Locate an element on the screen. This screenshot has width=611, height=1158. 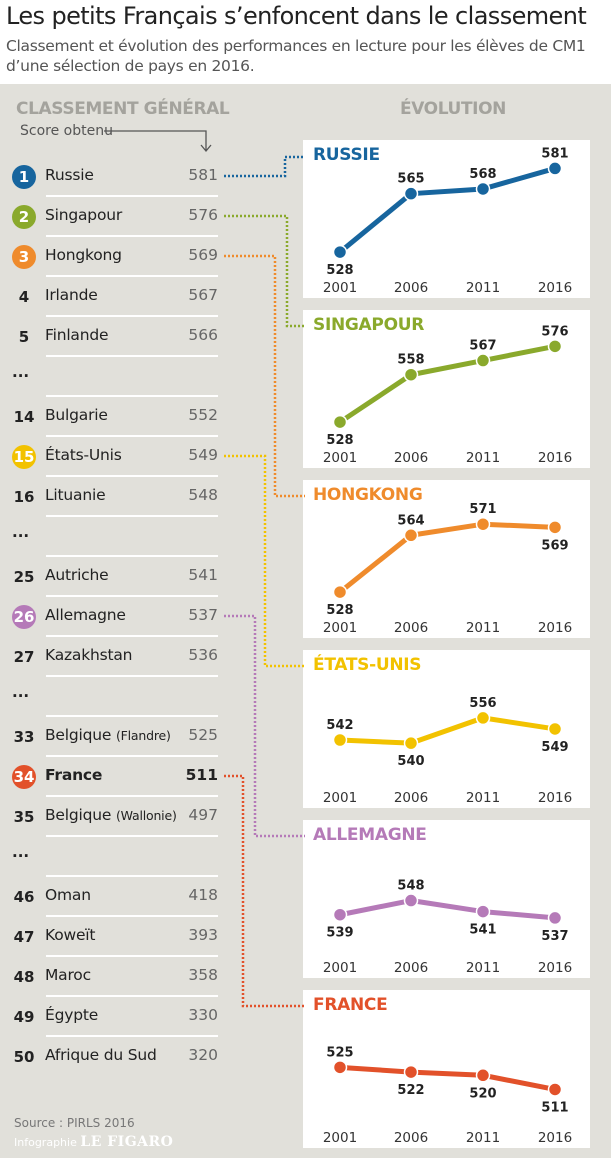
country-label: Maroc is located at coordinates (68, 975).